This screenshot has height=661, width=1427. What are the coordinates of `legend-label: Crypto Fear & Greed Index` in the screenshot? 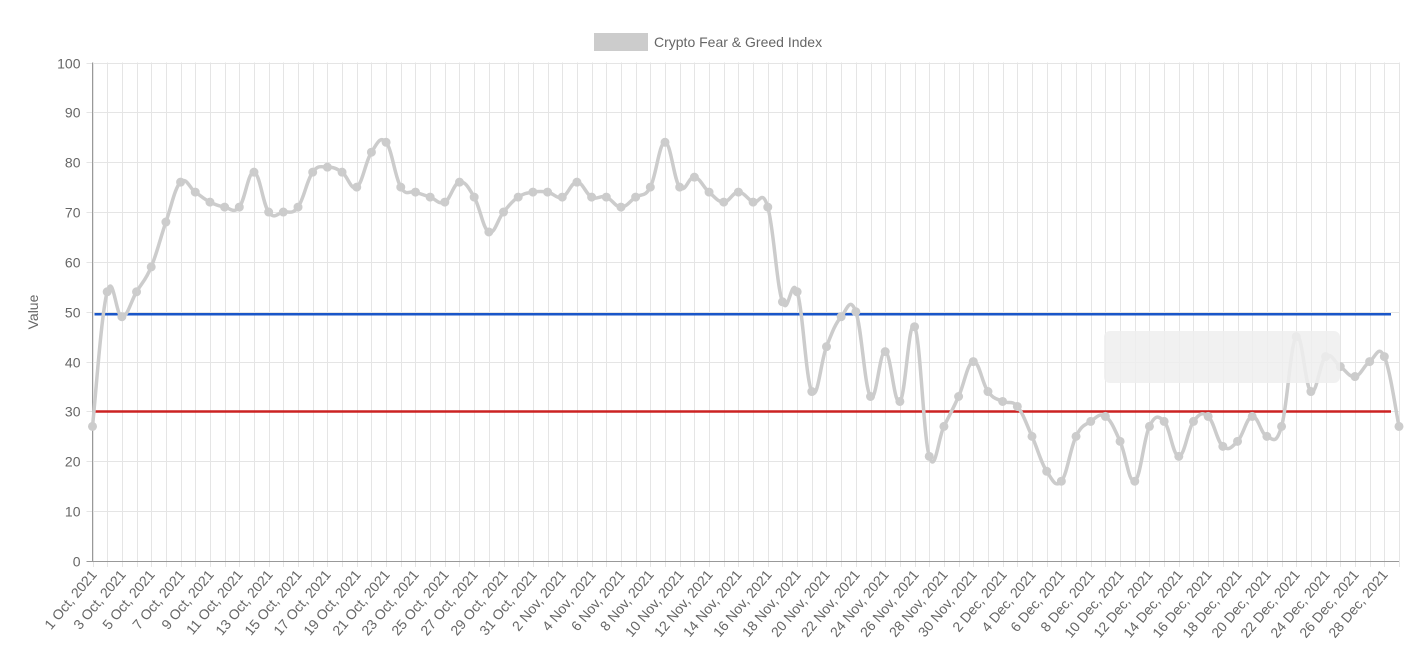 It's located at (738, 42).